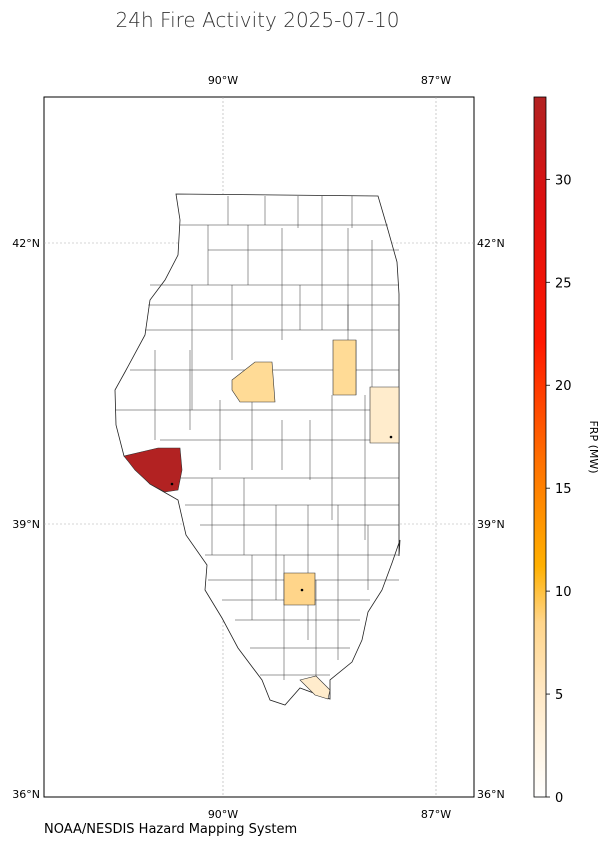 The width and height of the screenshot is (610, 849). What do you see at coordinates (153, 470) in the screenshot?
I see `fire-county-west-central` at bounding box center [153, 470].